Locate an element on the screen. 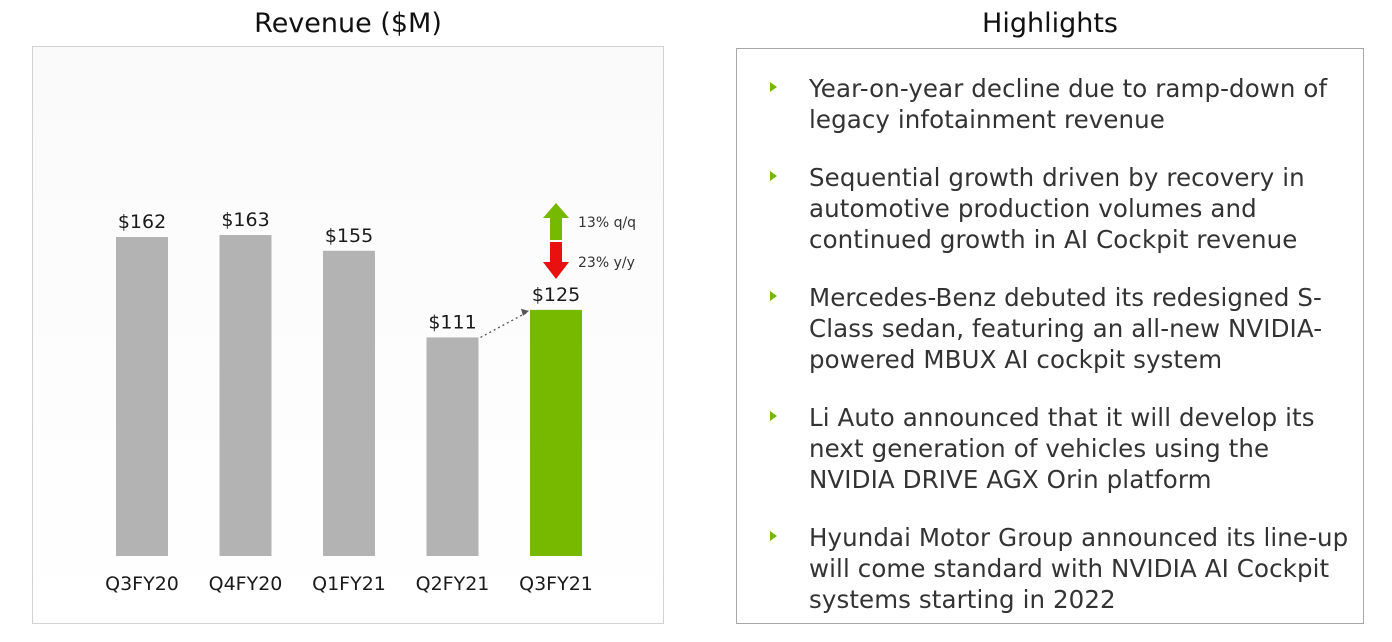 The height and width of the screenshot is (642, 1392). bar-value-label: $111 is located at coordinates (452, 322).